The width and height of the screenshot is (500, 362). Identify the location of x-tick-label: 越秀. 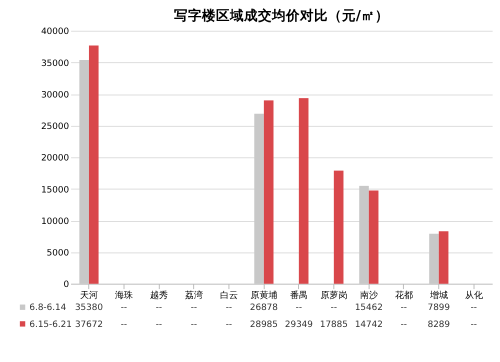
(159, 295).